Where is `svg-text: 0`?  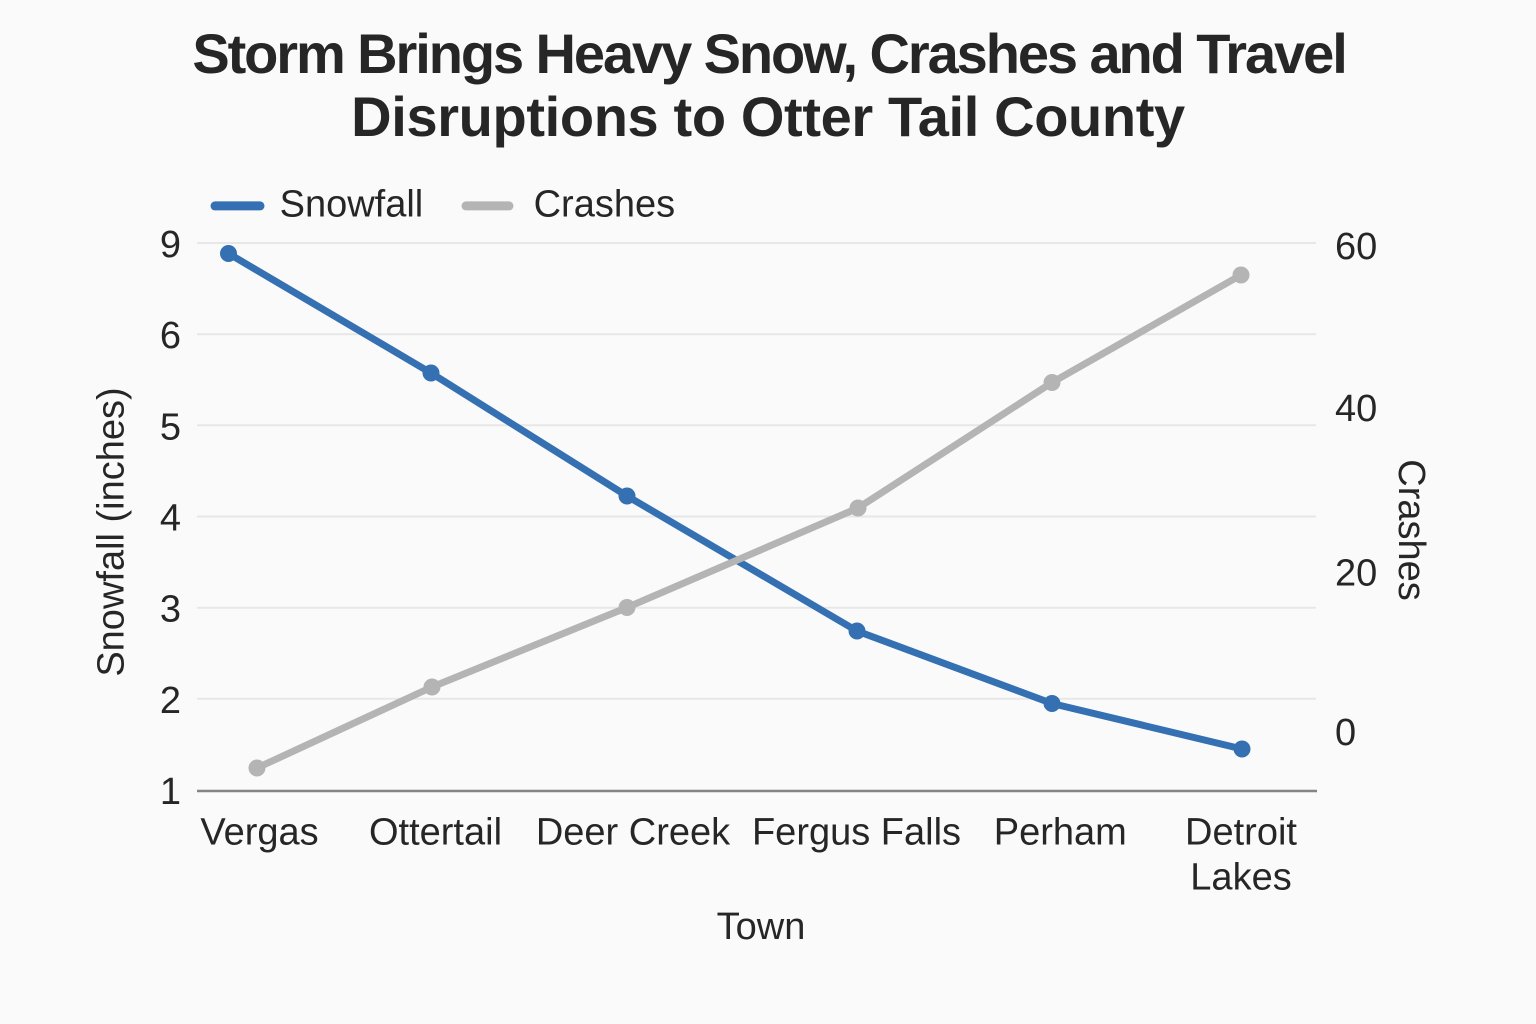
svg-text: 0 is located at coordinates (1345, 733).